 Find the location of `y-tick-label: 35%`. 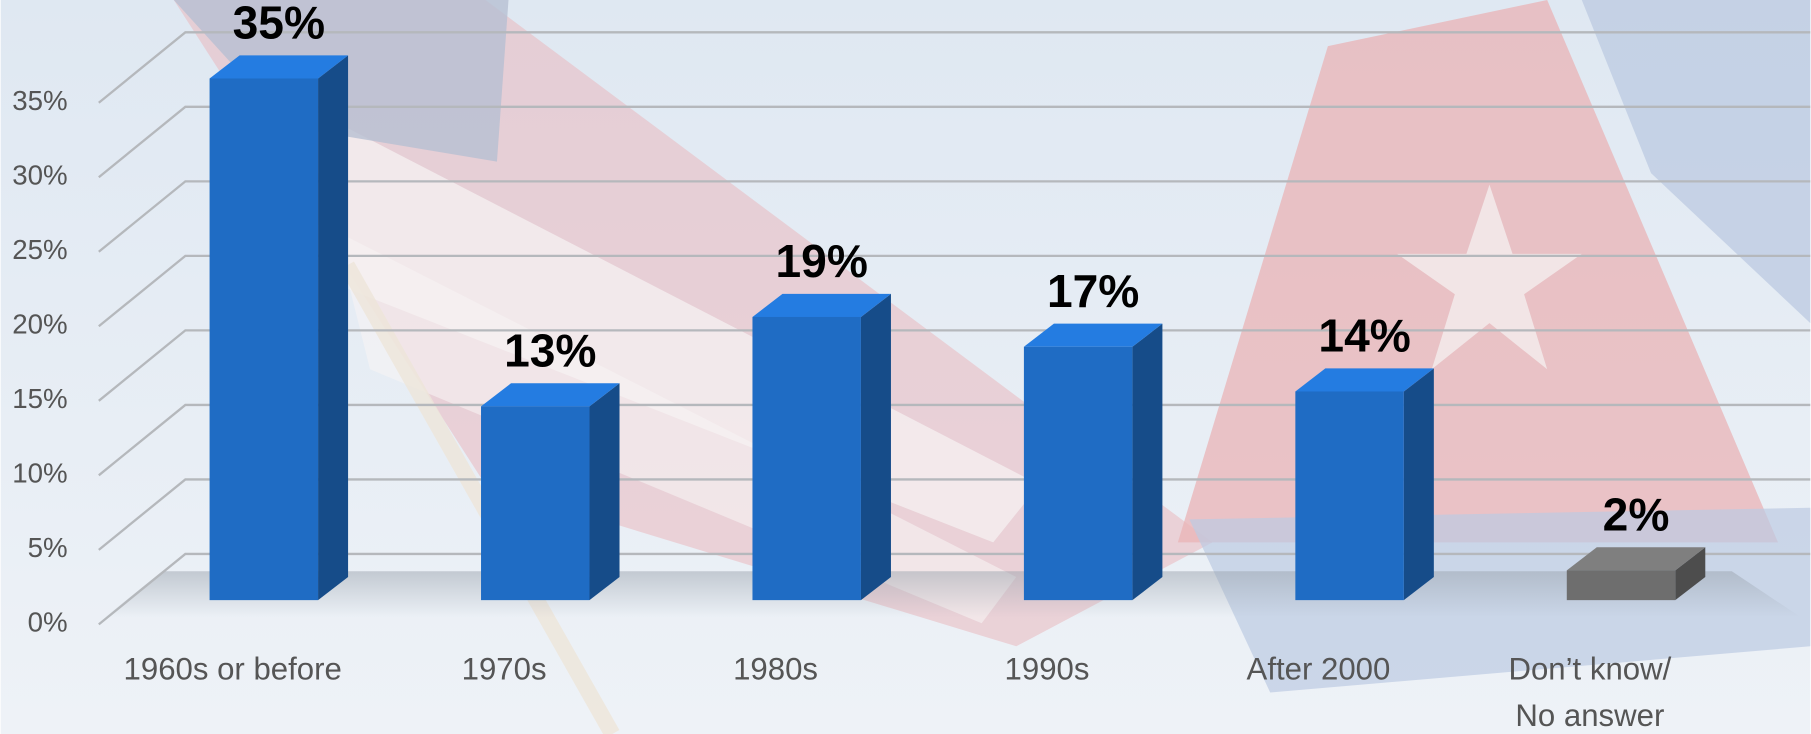

y-tick-label: 35% is located at coordinates (39, 100).